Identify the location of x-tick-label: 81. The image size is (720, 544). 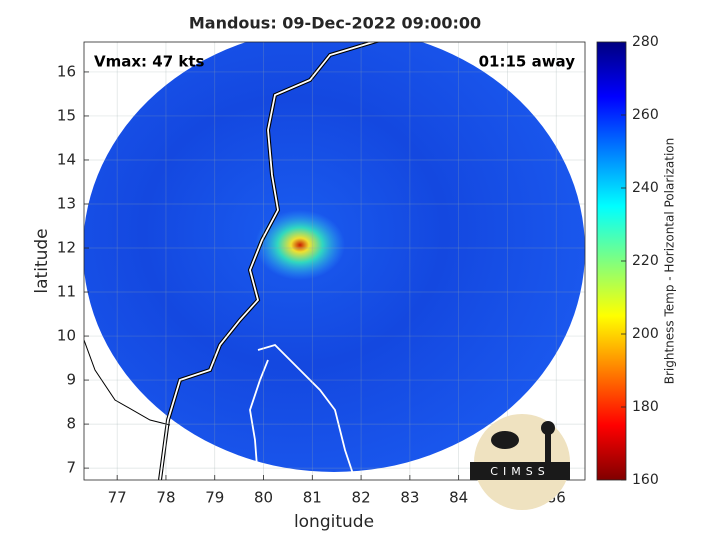
(312, 498).